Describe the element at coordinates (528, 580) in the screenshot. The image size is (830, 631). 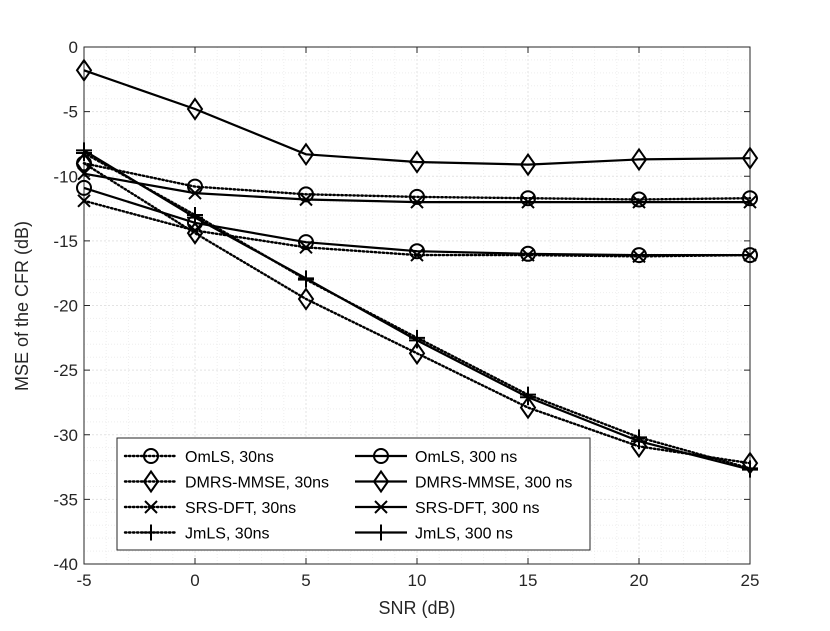
I see `x-tick-label: 15` at that location.